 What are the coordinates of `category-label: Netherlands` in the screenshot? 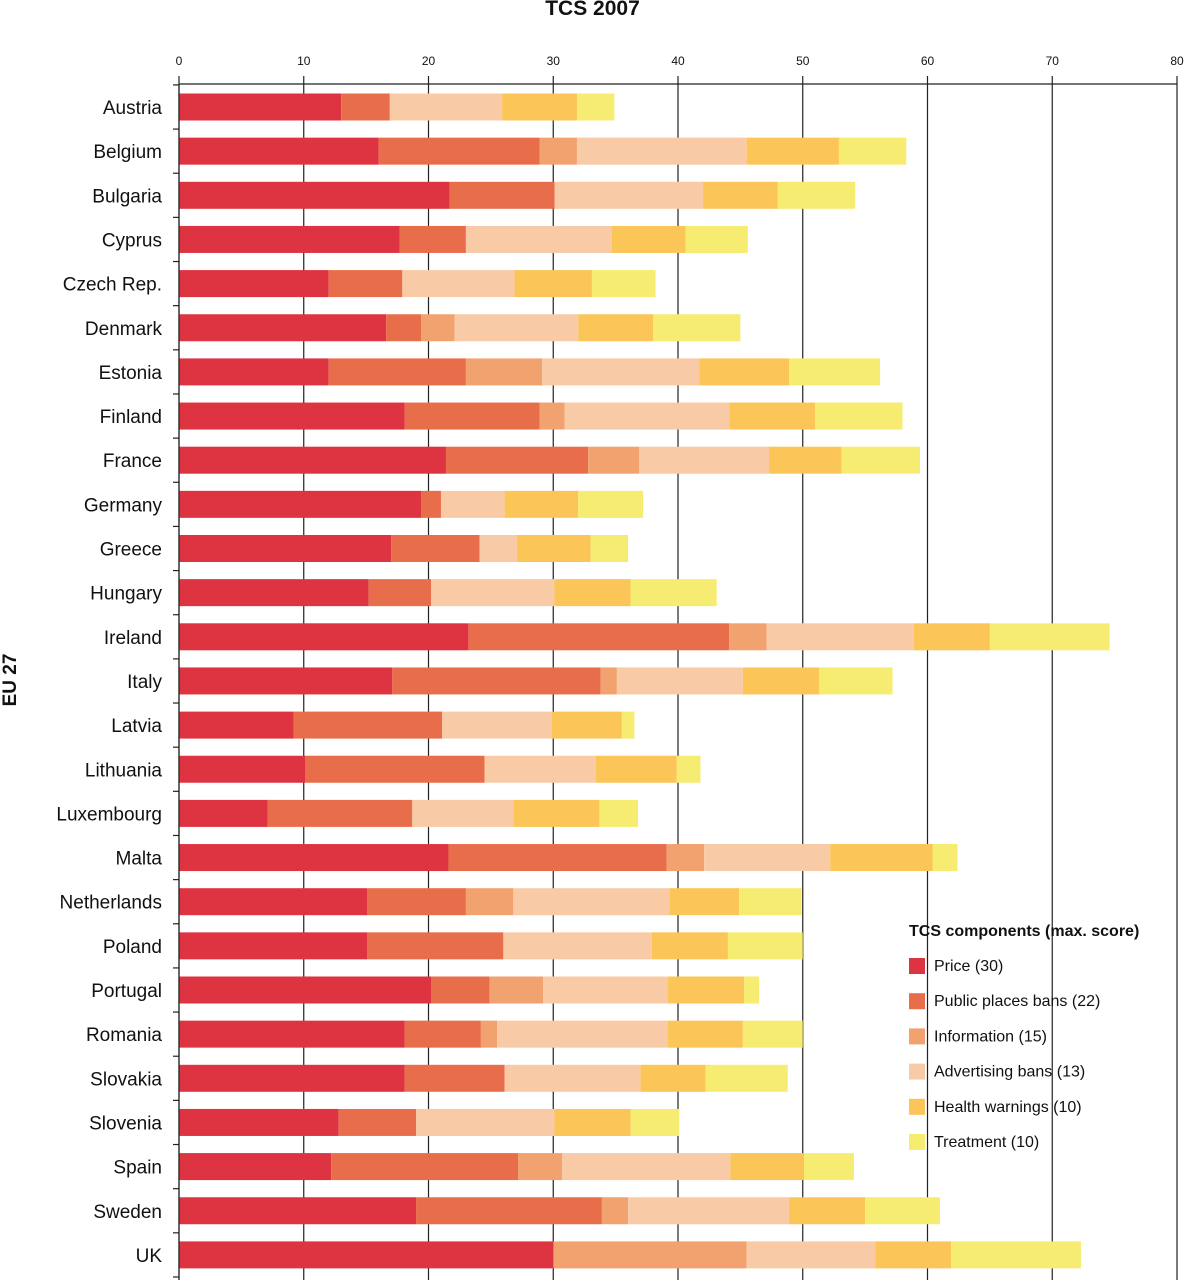 It's located at (111, 903).